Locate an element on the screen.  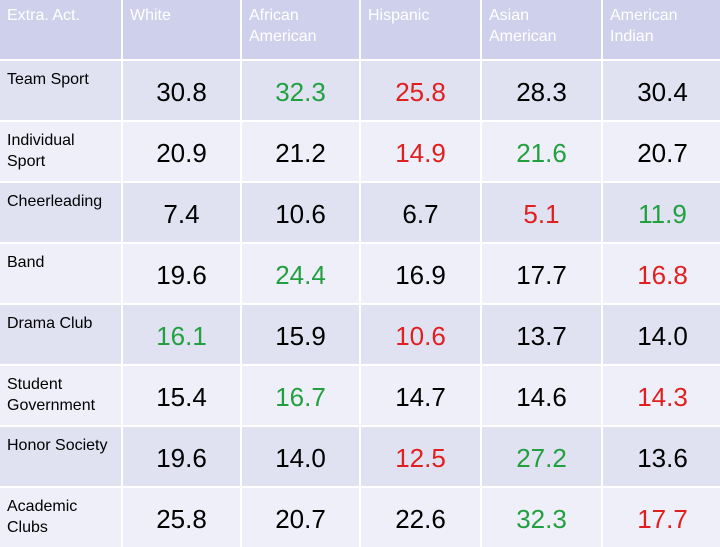
value-cell: 16.9 is located at coordinates (420, 273).